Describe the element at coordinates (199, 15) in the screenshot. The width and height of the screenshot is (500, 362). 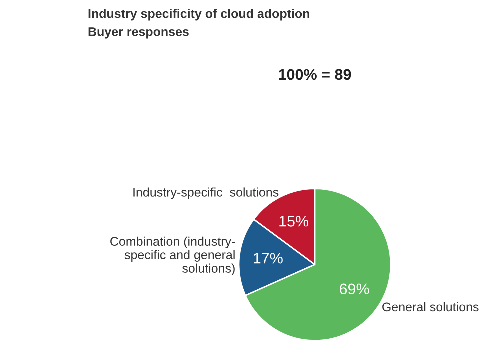
I see `chart-title: Industry specificity of cloud adoption` at that location.